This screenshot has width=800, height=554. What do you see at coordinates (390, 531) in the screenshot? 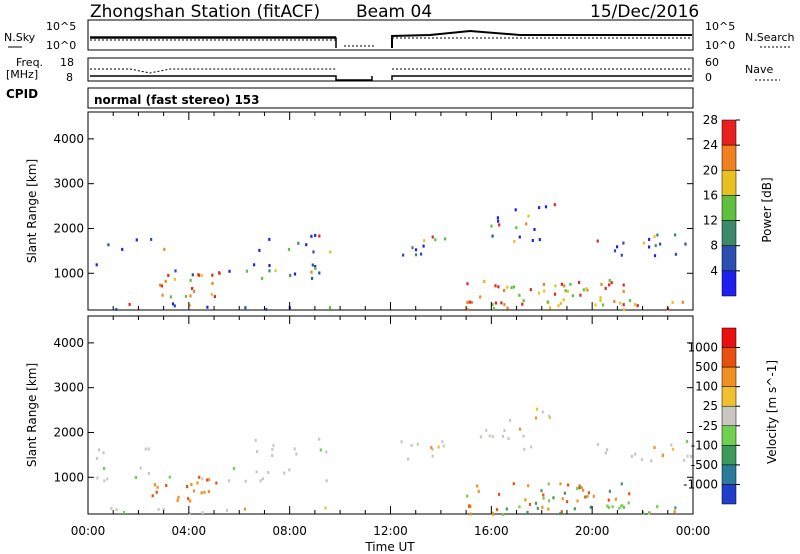
I see `xtick-label: 12:00` at bounding box center [390, 531].